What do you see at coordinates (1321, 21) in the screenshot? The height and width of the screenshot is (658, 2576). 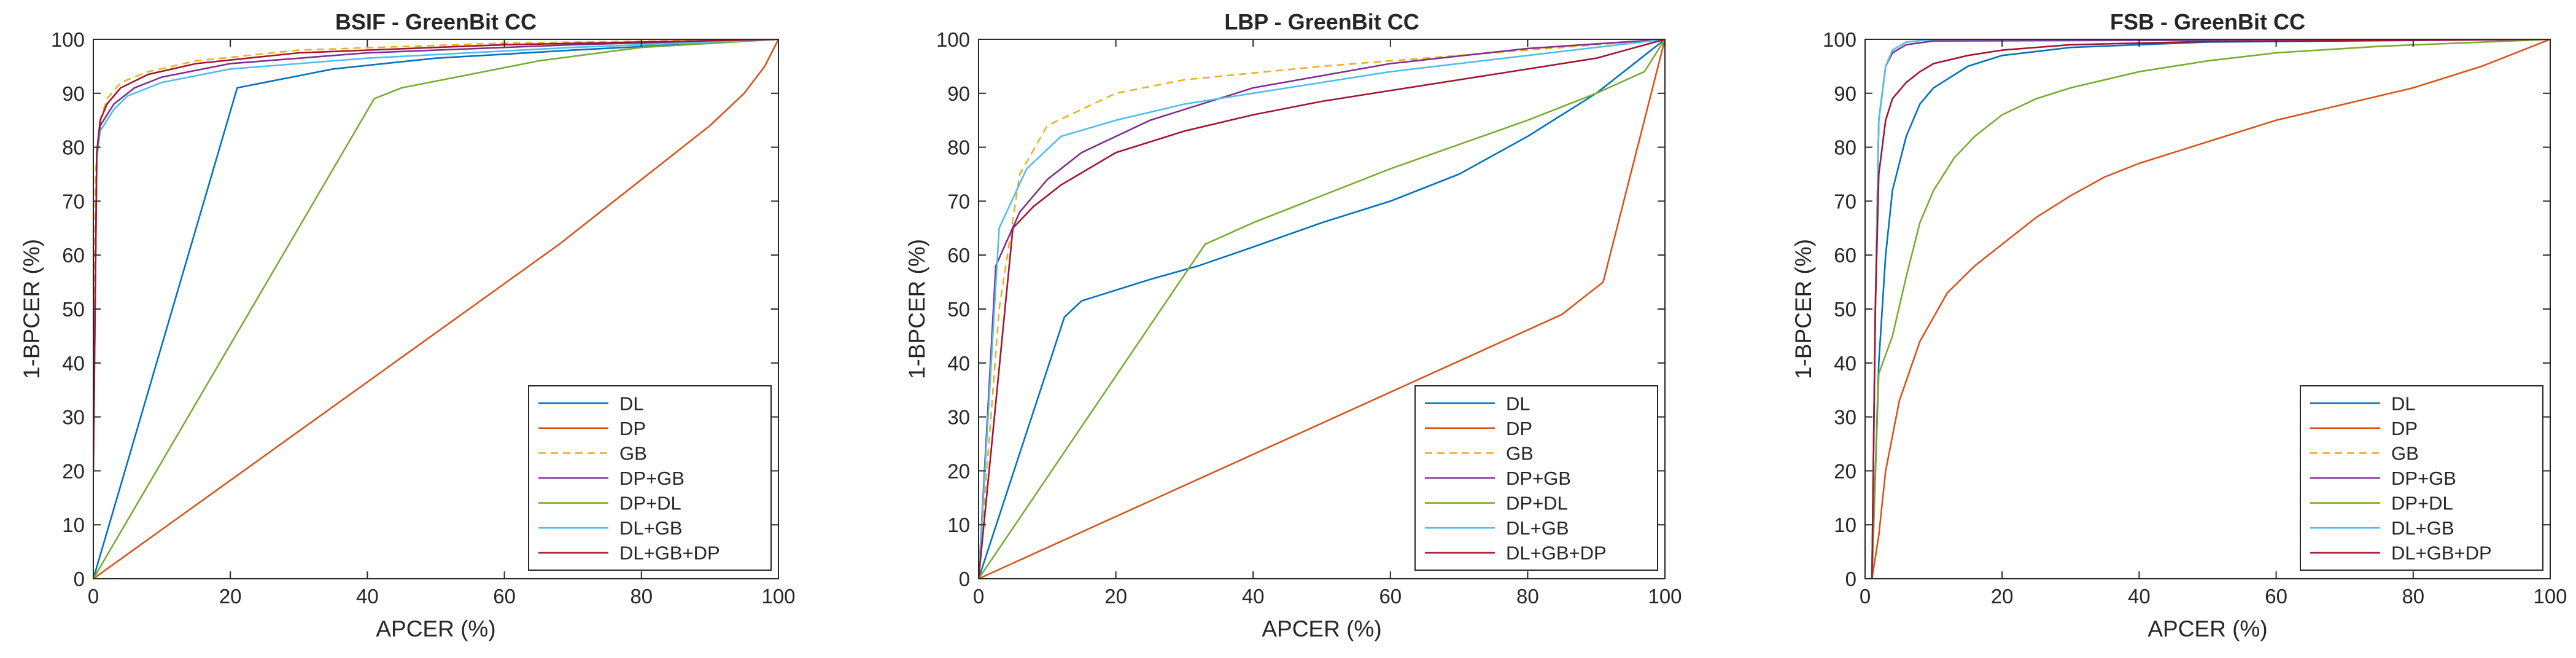 I see `chart-title: LBP - GreenBit CC` at bounding box center [1321, 21].